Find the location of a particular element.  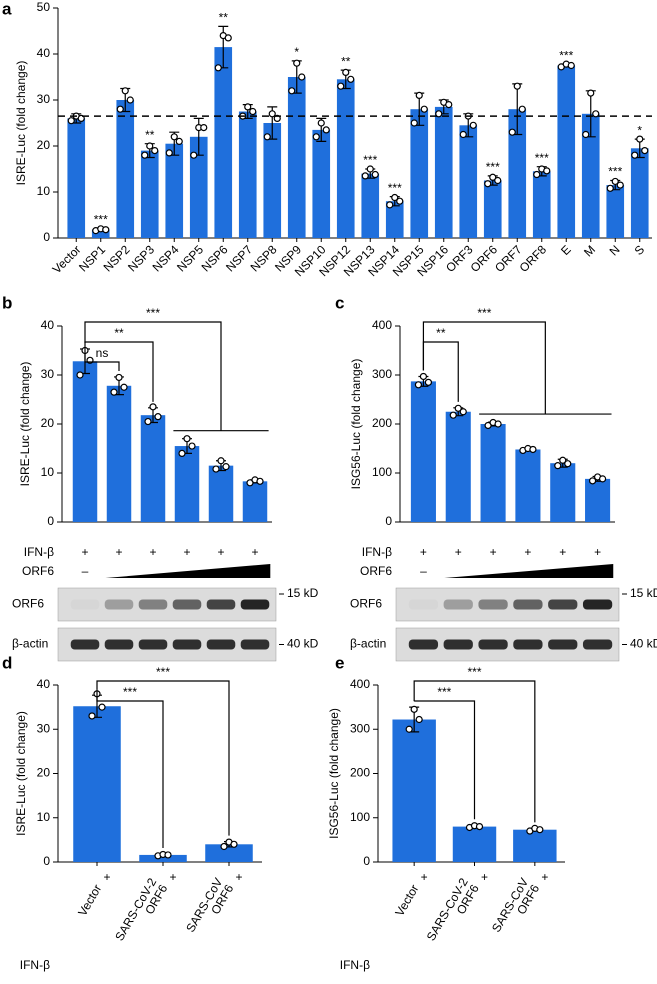

x-tick-label: N is located at coordinates (615, 250).